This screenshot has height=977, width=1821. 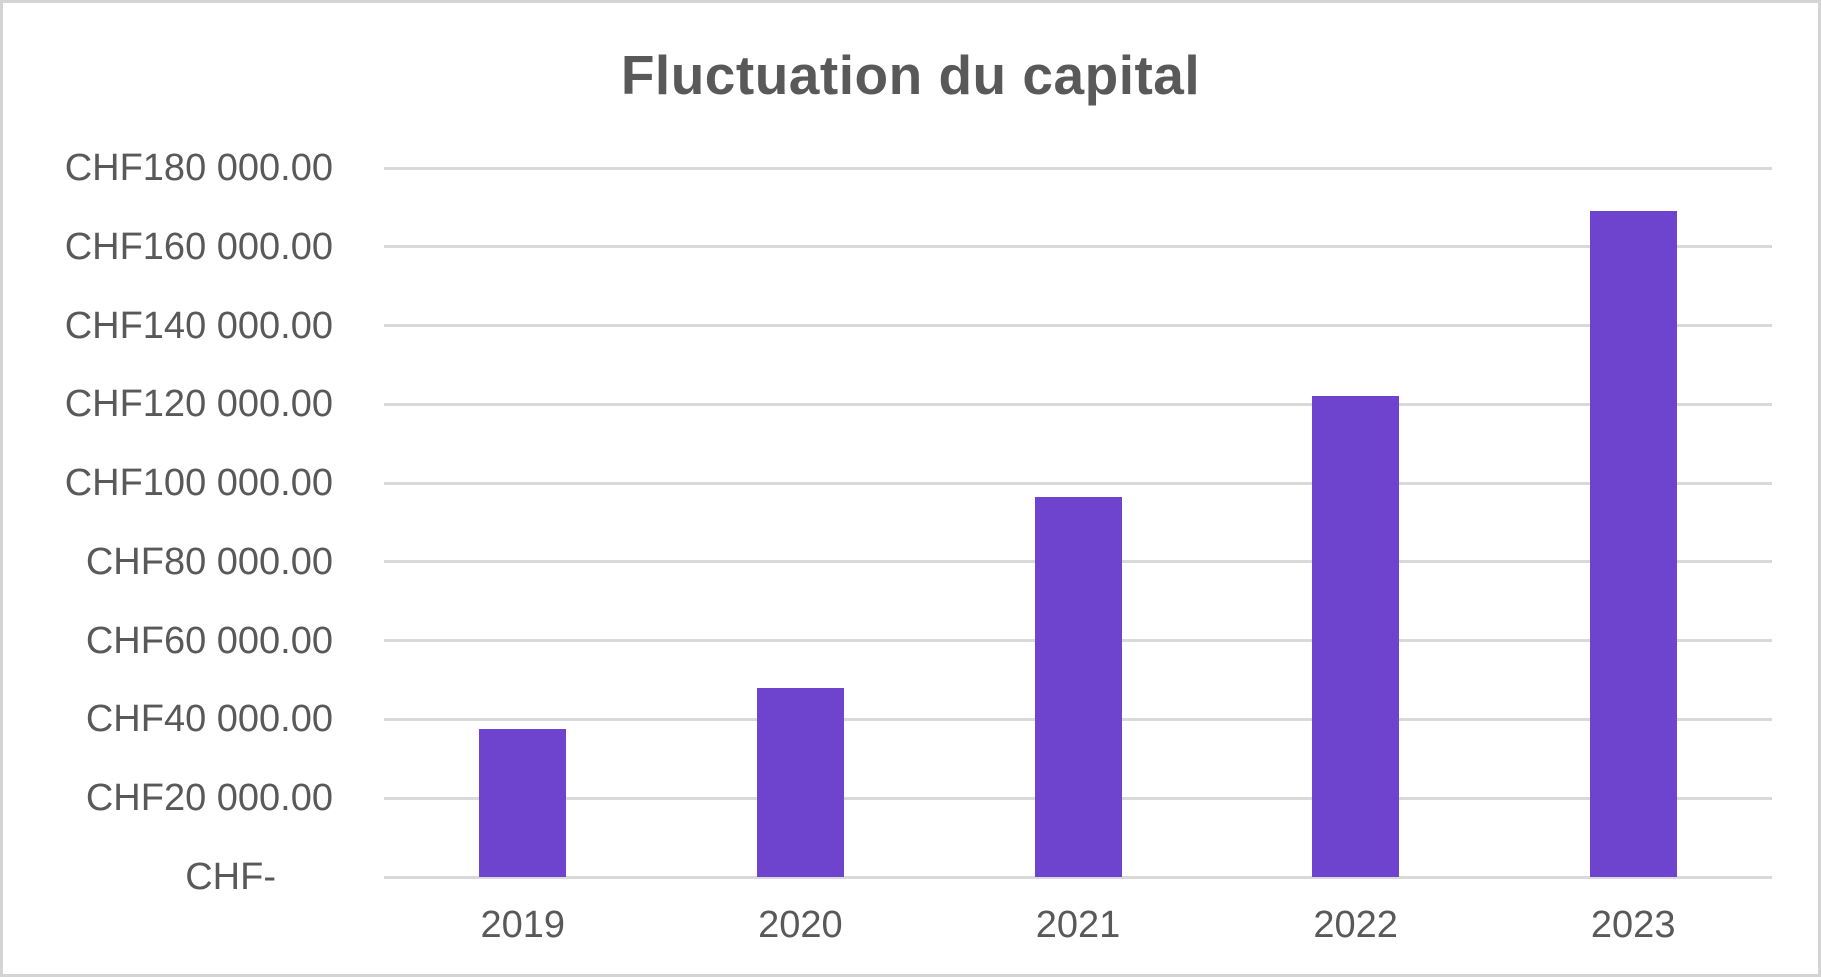 What do you see at coordinates (209, 798) in the screenshot?
I see `y-tick-label: CHF20 000.00` at bounding box center [209, 798].